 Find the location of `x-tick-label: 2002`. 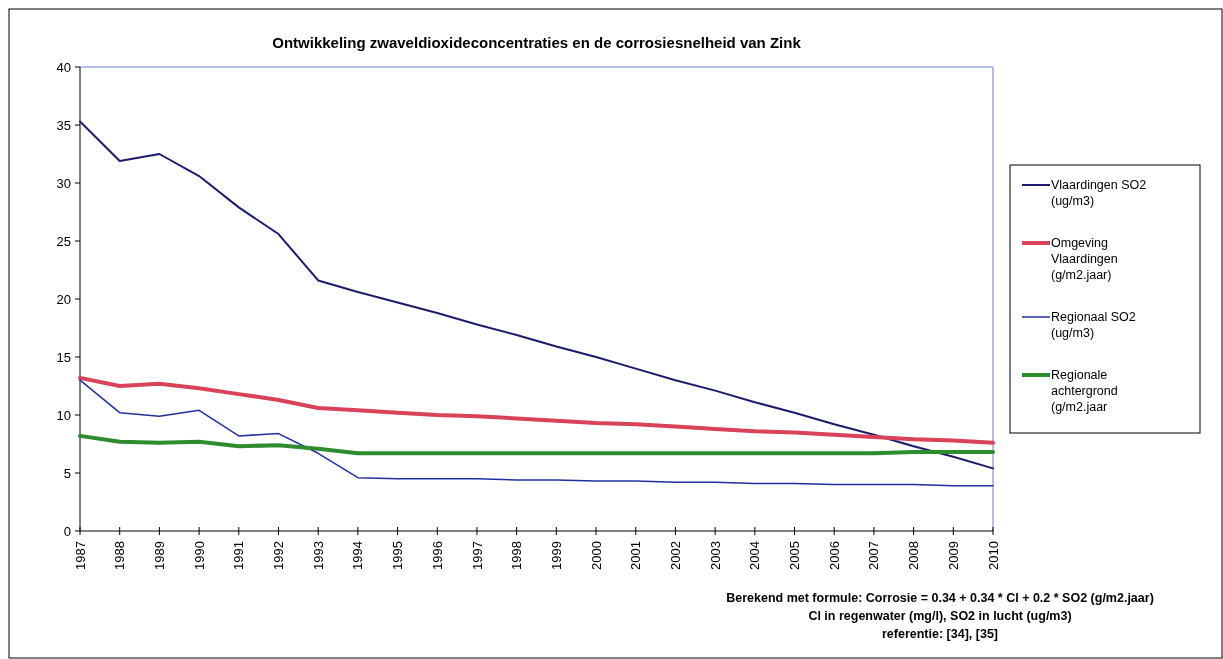

x-tick-label: 2002 is located at coordinates (675, 555).